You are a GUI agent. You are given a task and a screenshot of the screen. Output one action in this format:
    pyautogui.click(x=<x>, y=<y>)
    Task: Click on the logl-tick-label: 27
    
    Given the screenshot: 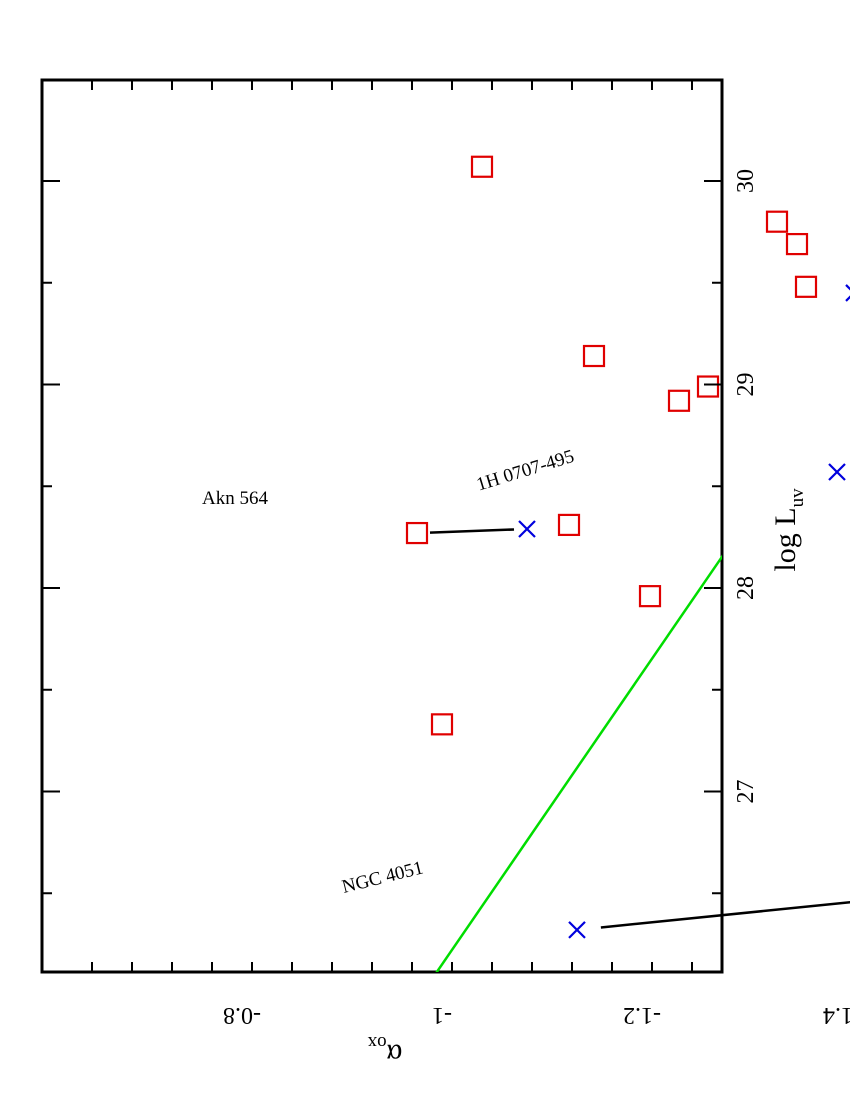 What is the action you would take?
    pyautogui.click(x=746, y=792)
    